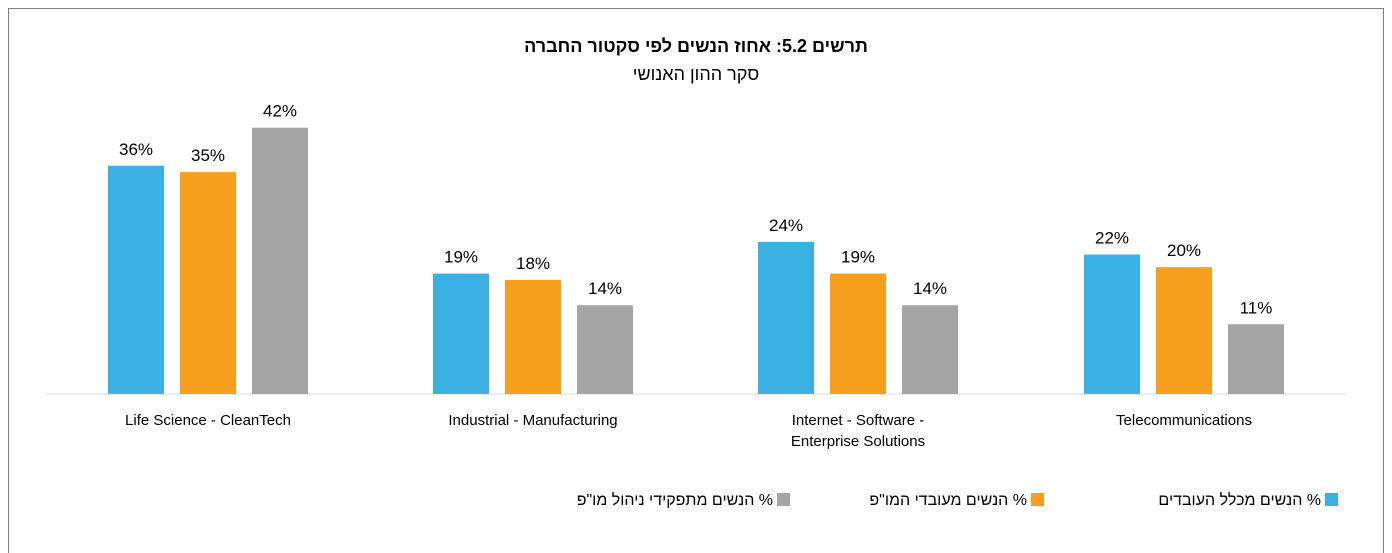  I want to click on data-label: 24%, so click(786, 225).